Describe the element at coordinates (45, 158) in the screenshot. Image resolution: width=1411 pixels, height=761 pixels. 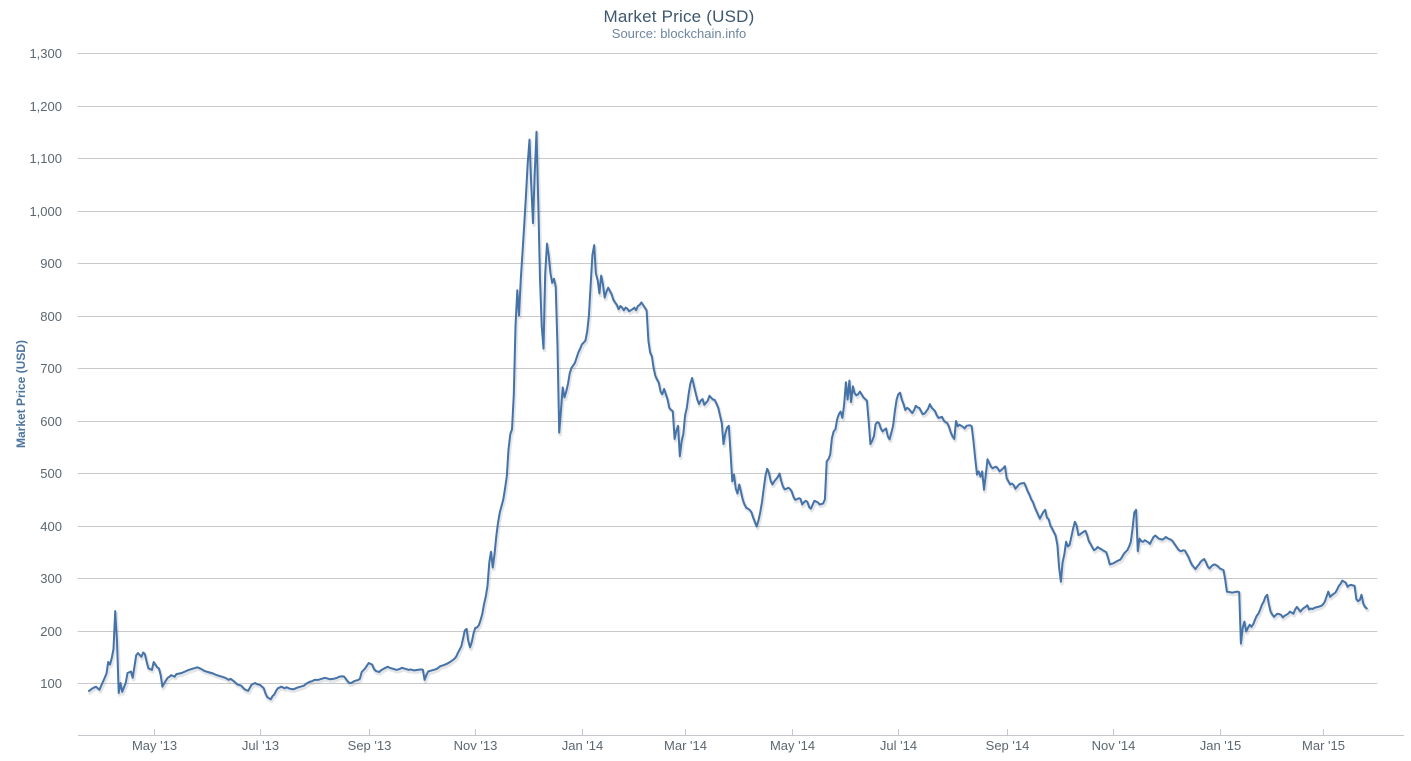
I see `y-tick-label: 1,100` at that location.